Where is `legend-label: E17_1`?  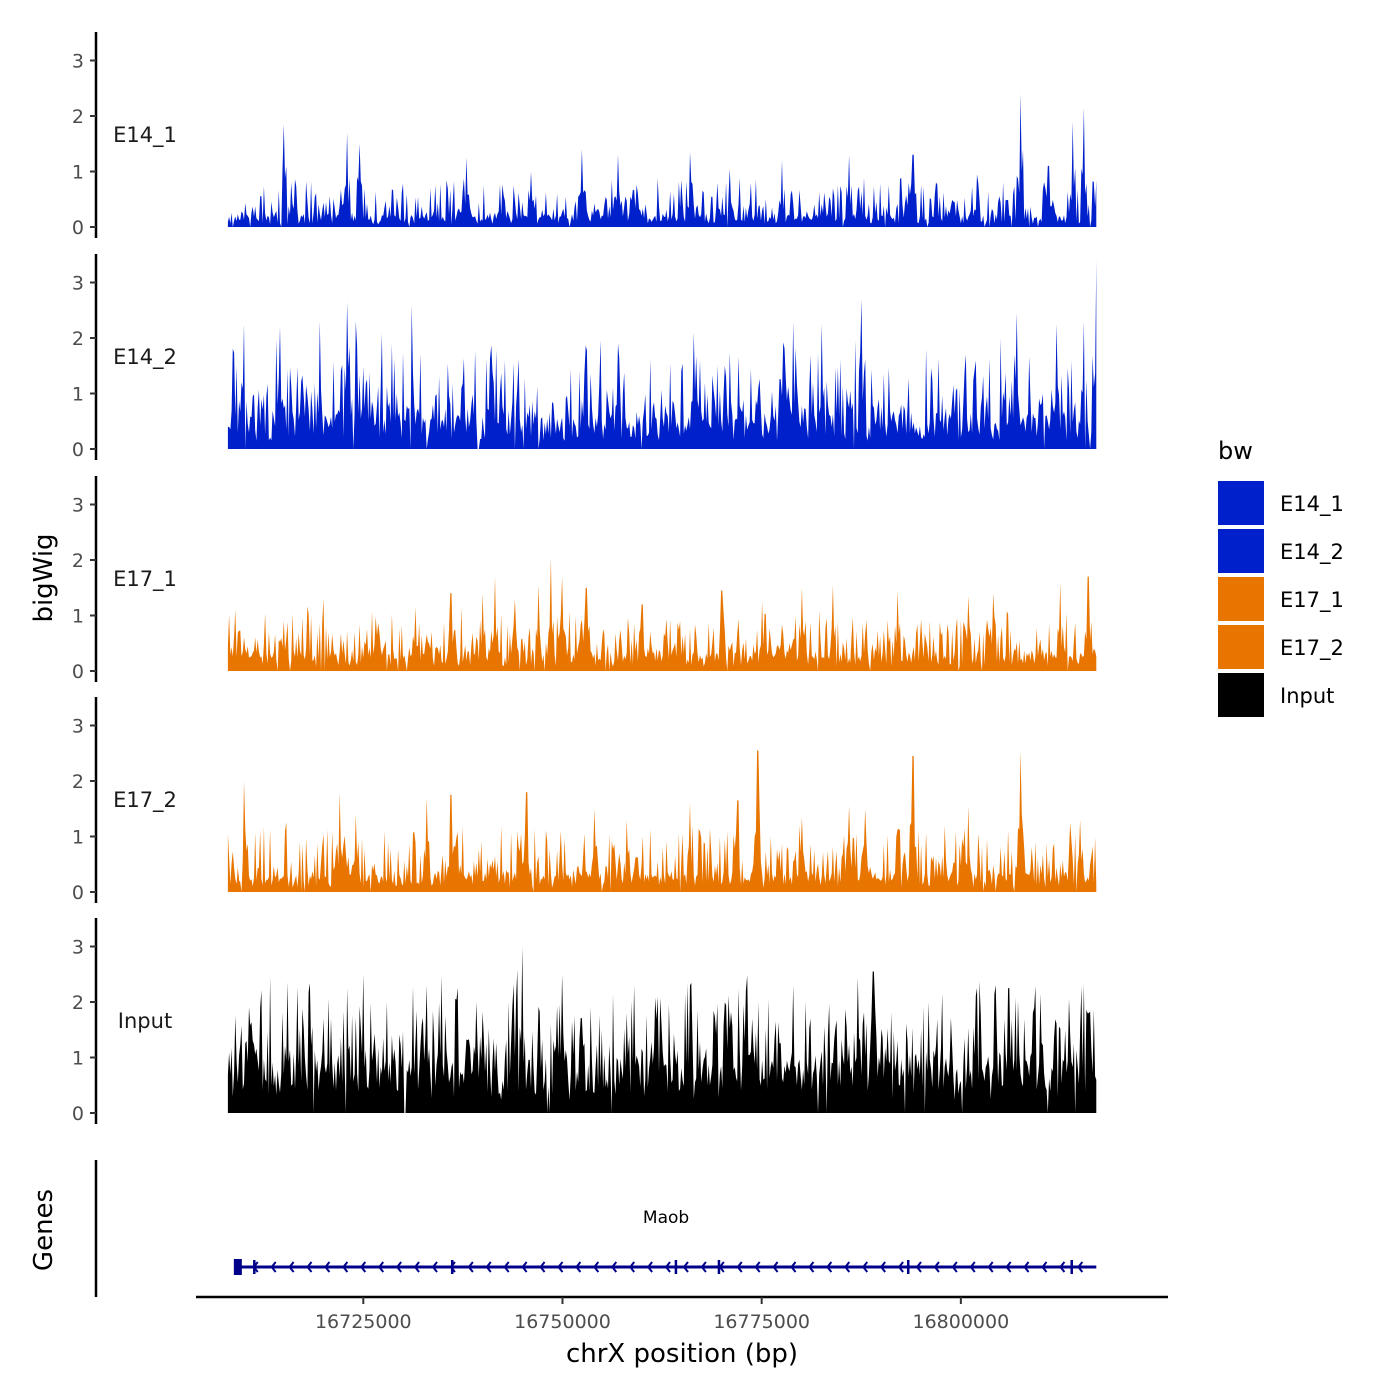
legend-label: E17_1 is located at coordinates (1312, 600).